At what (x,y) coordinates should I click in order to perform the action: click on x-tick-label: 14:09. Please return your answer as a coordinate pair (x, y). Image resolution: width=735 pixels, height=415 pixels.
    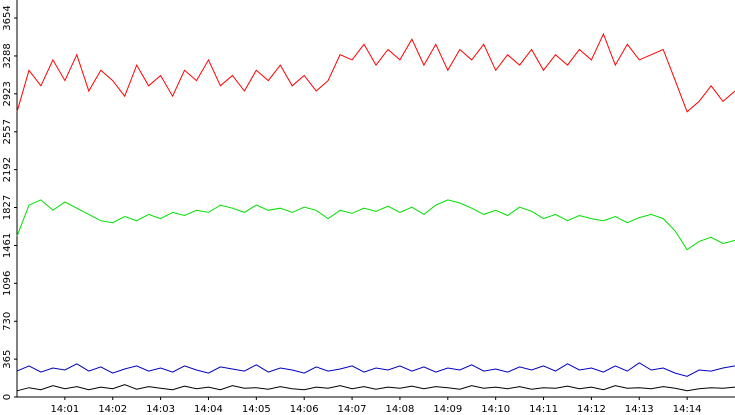
    Looking at the image, I should click on (447, 409).